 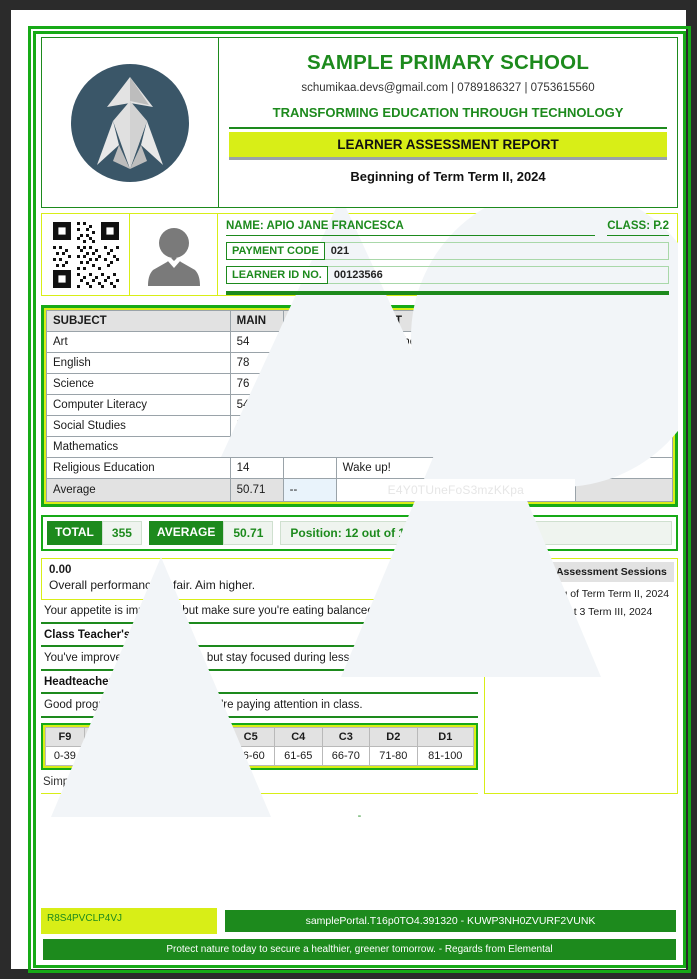 I want to click on cell-subject: Computer Literacy, so click(x=138, y=405).